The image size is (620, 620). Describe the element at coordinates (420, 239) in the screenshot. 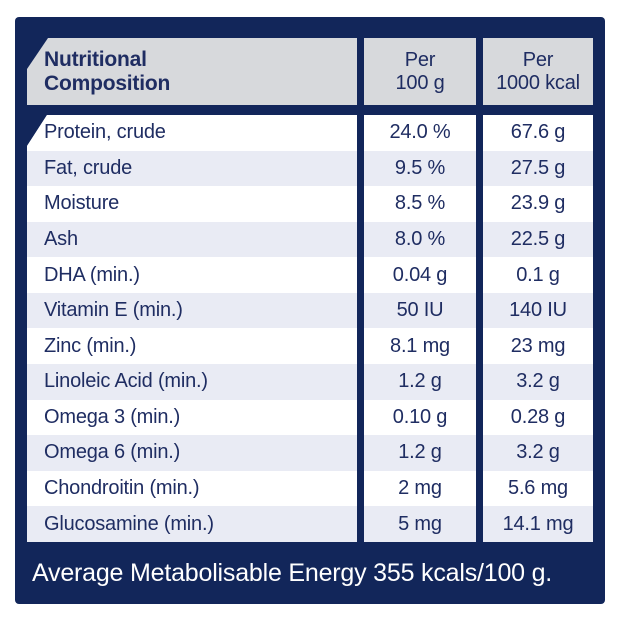

I see `value-per-100g: 8.0 %` at that location.